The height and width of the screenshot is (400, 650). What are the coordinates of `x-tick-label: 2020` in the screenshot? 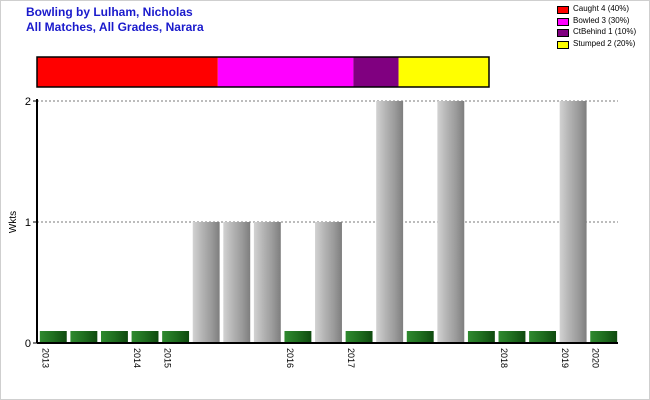 It's located at (596, 358).